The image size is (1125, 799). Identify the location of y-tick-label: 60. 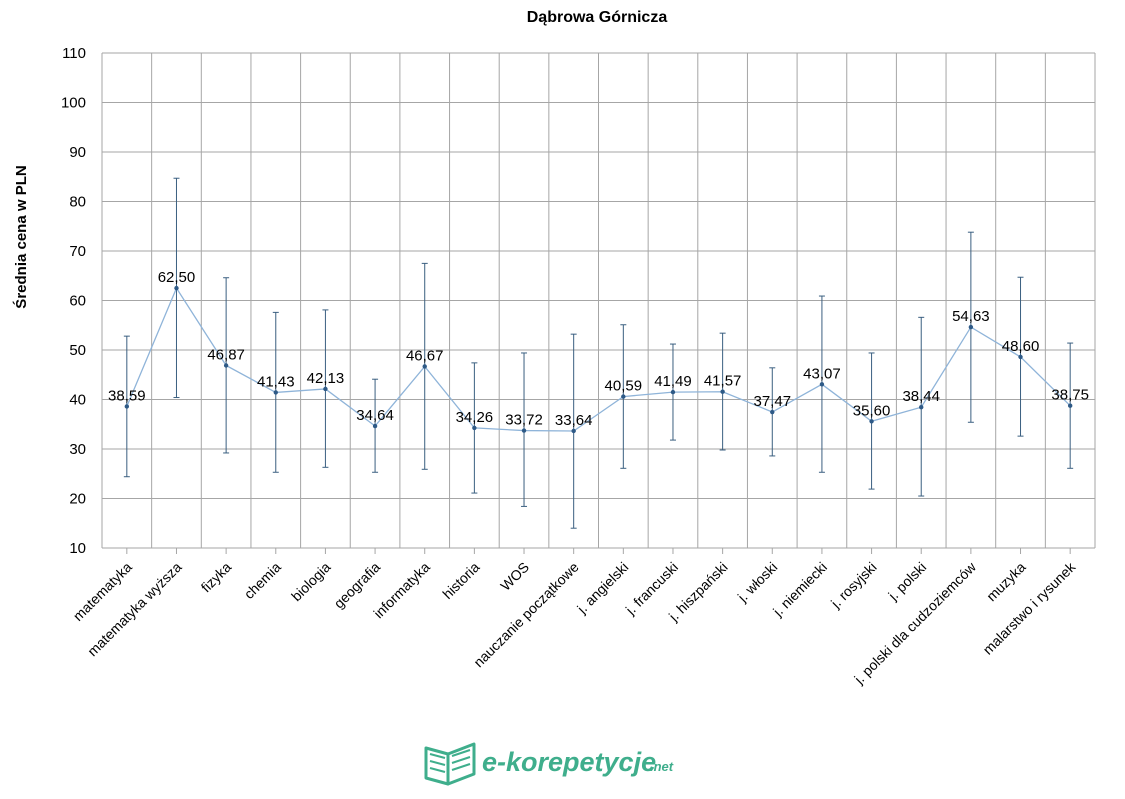
(77, 301).